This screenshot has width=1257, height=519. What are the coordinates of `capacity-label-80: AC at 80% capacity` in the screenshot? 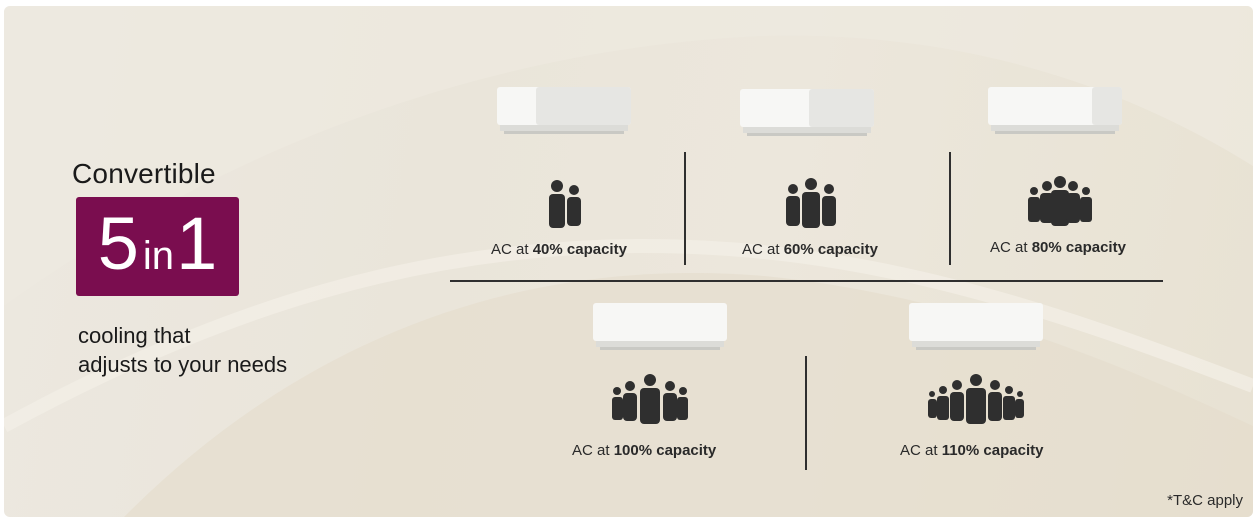 It's located at (1058, 247).